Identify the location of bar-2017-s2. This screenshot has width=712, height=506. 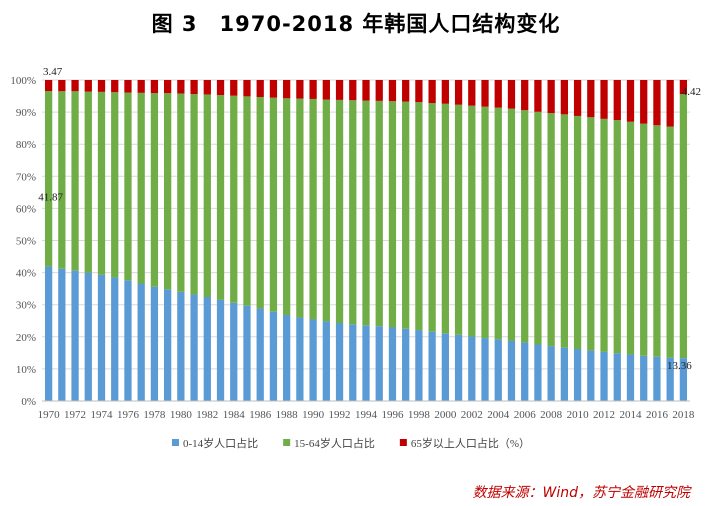
(670, 103).